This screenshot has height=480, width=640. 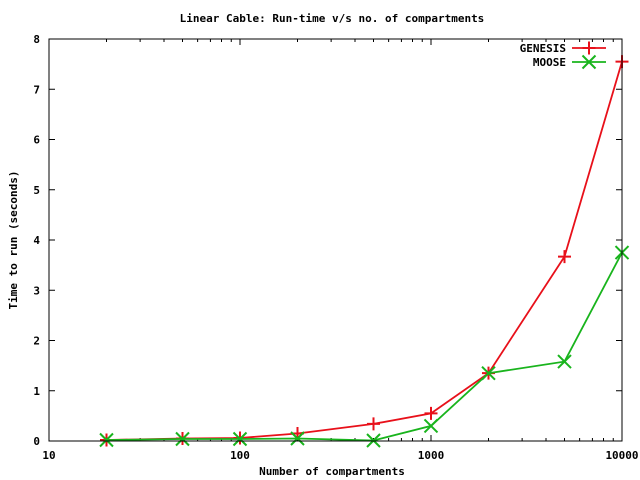 What do you see at coordinates (332, 471) in the screenshot?
I see `x-axis-label: Number of compartments` at bounding box center [332, 471].